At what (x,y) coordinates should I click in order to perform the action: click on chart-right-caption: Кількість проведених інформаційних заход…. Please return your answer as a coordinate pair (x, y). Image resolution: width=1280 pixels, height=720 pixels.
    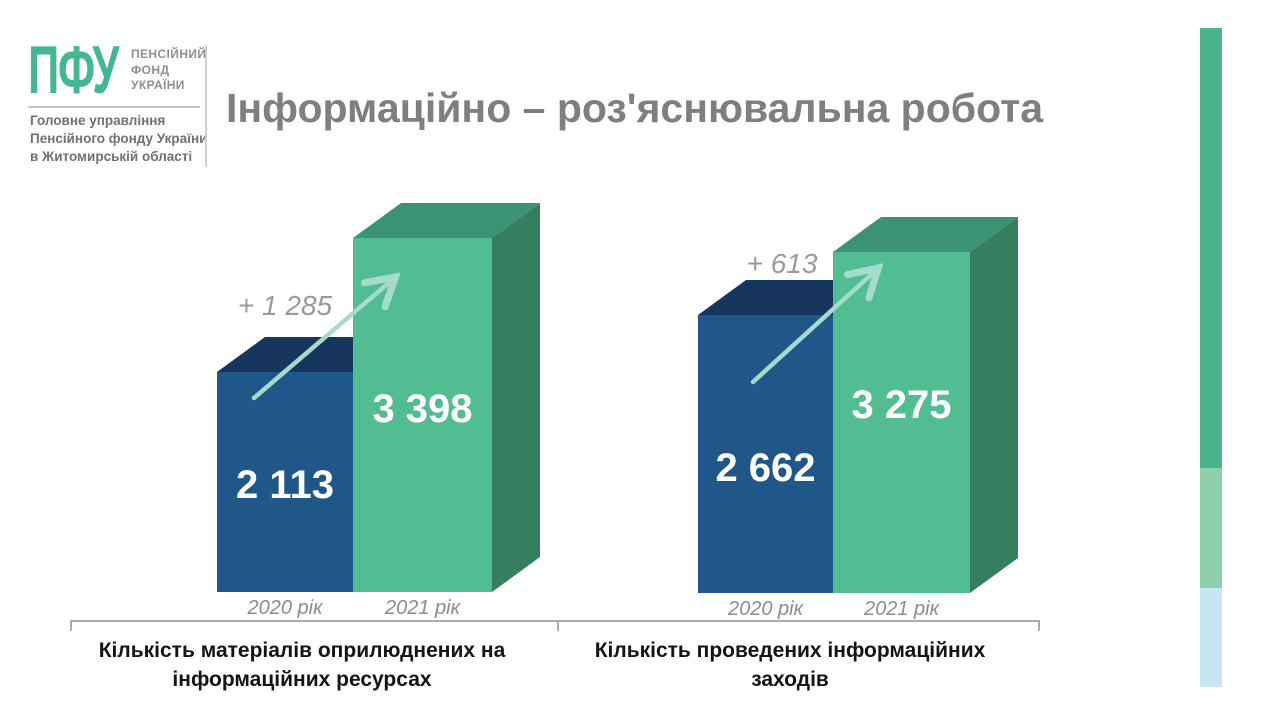
    Looking at the image, I should click on (790, 665).